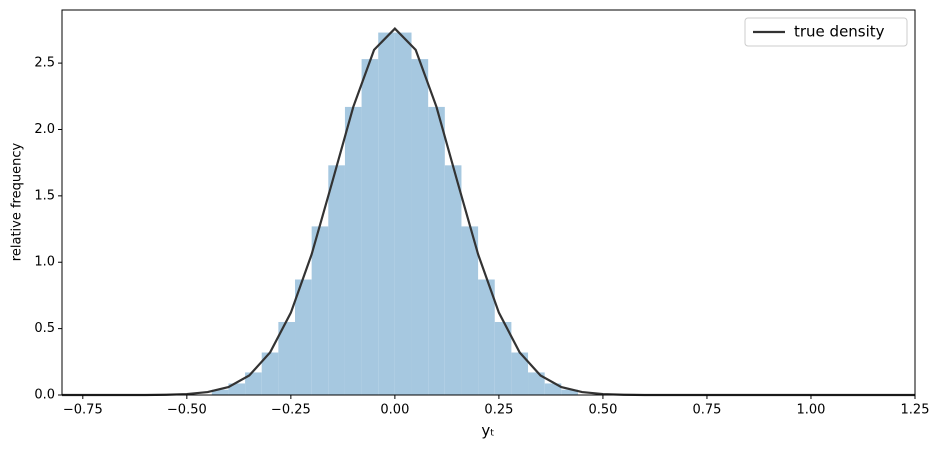  I want to click on x-tick-label: 0.00, so click(394, 410).